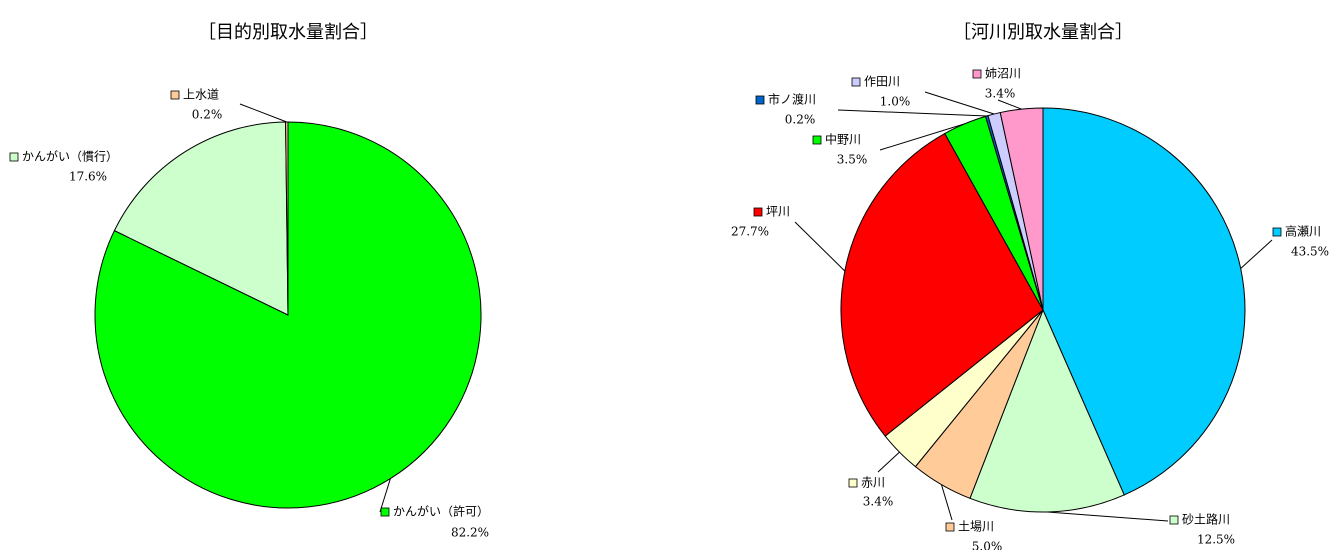 The height and width of the screenshot is (550, 1335). What do you see at coordinates (1206, 519) in the screenshot?
I see `slice-label: 砂土路川` at bounding box center [1206, 519].